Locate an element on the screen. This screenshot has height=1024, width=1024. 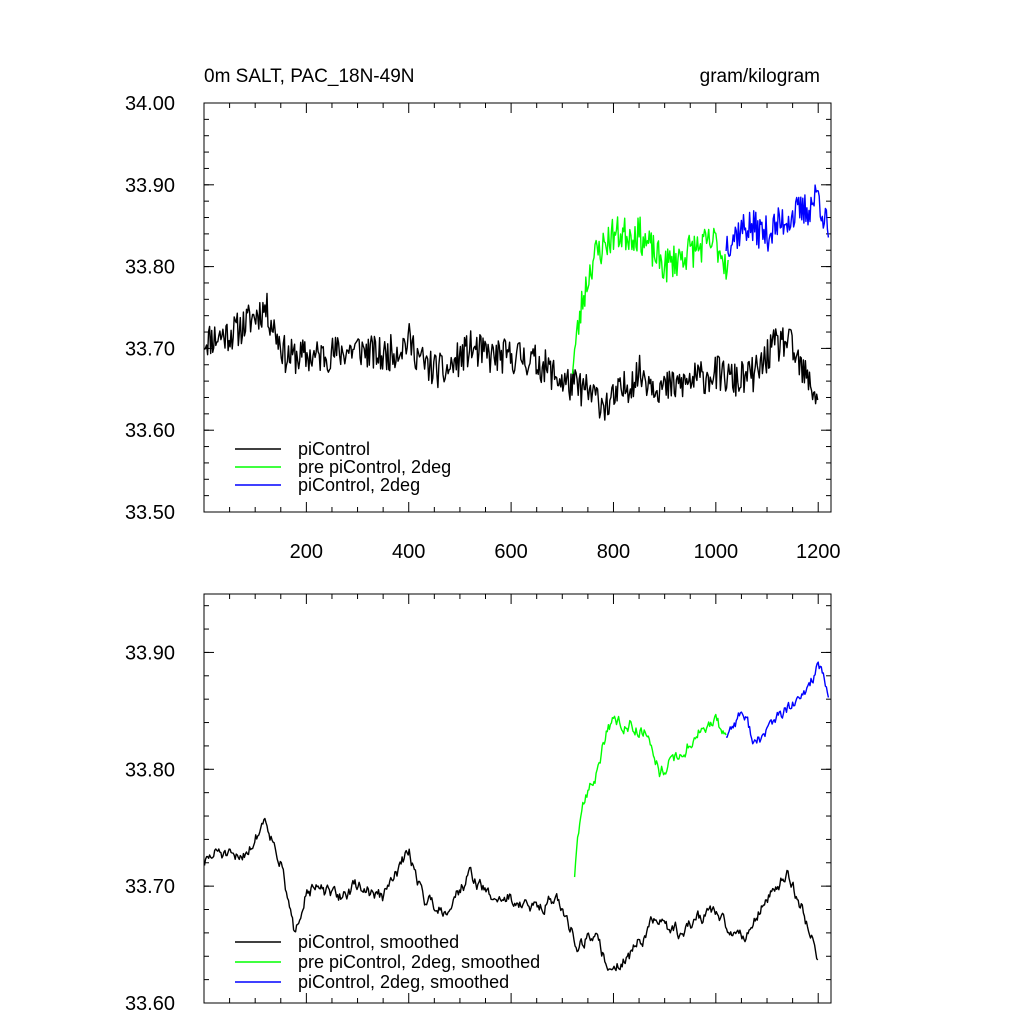
legend-label: pre piControl, 2deg, smoothed is located at coordinates (419, 962).